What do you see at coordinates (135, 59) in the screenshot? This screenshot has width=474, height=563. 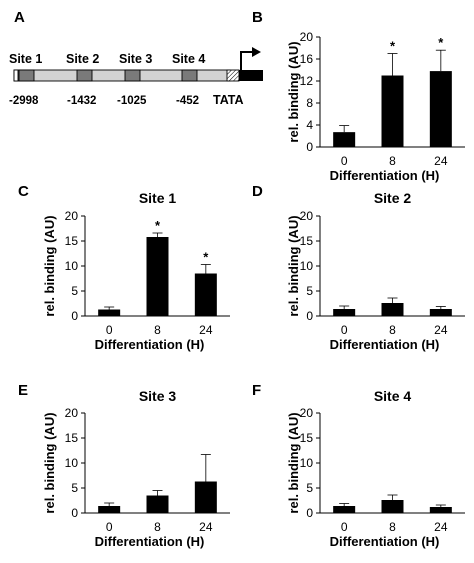 I see `site-label-3: Site 3` at bounding box center [135, 59].